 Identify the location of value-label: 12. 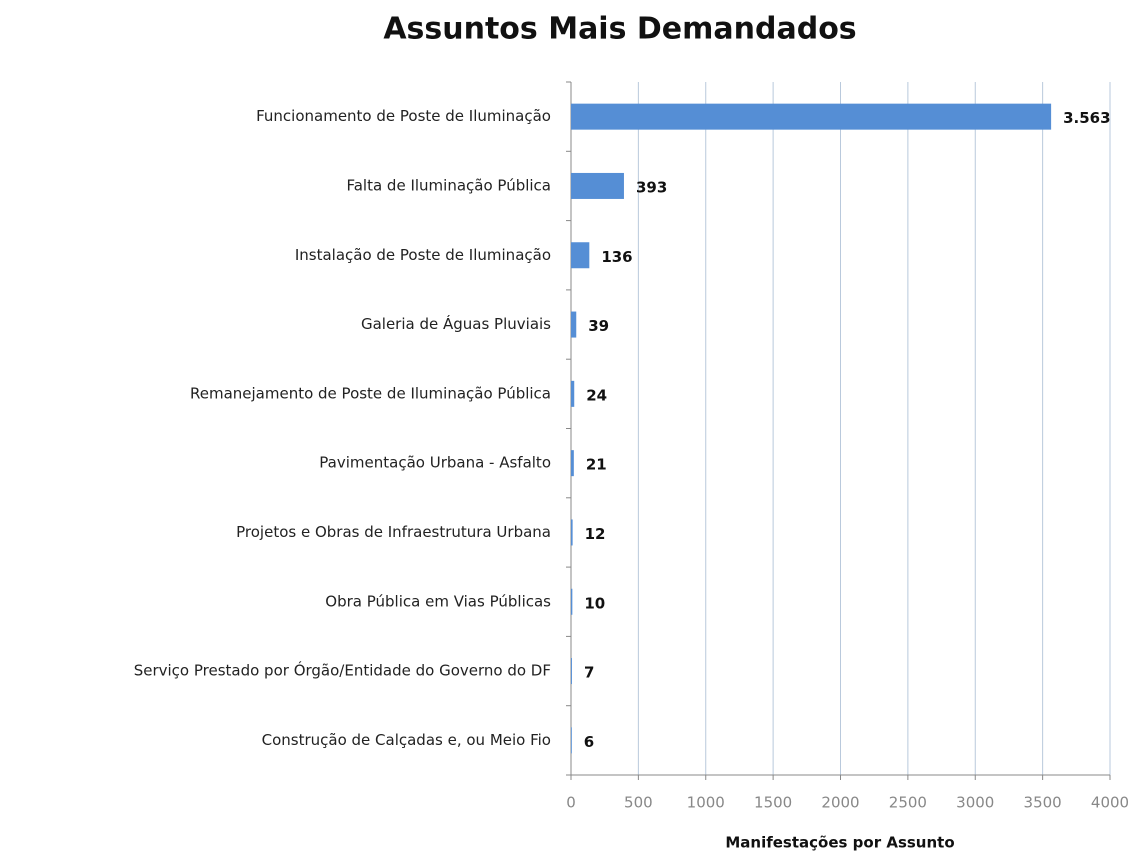
(595, 534).